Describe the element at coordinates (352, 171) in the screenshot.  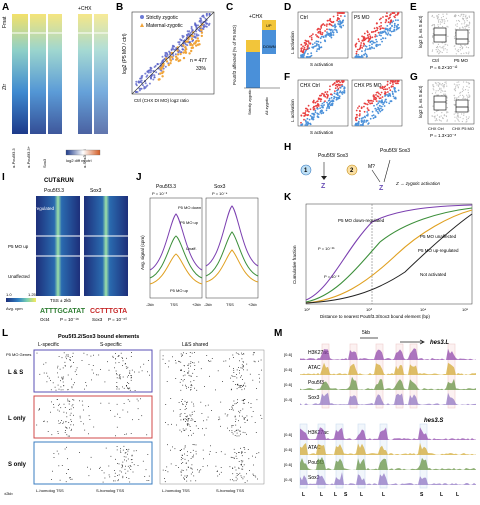
I see `step-number: 2` at that location.